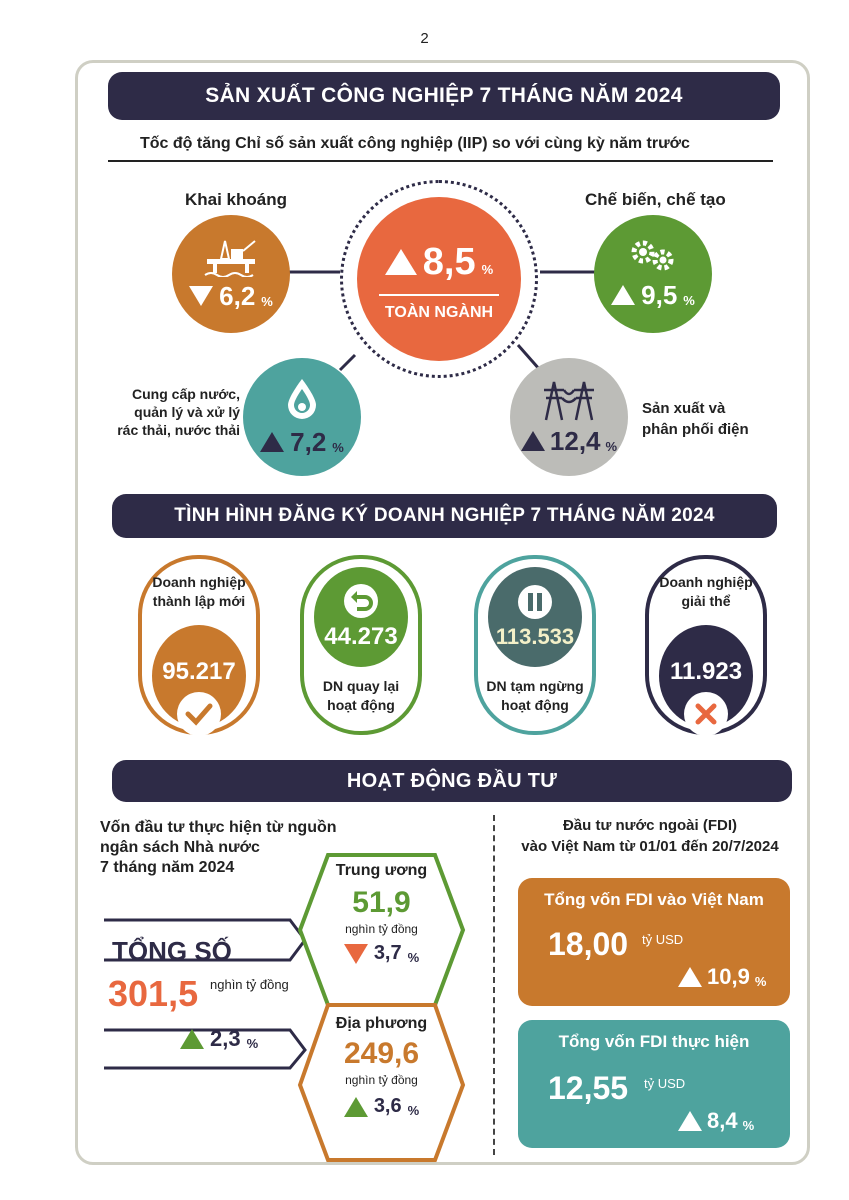 The height and width of the screenshot is (1200, 849). I want to click on fdi-disbursed-title: Tổng vốn FDI thực hiện, so click(654, 1041).